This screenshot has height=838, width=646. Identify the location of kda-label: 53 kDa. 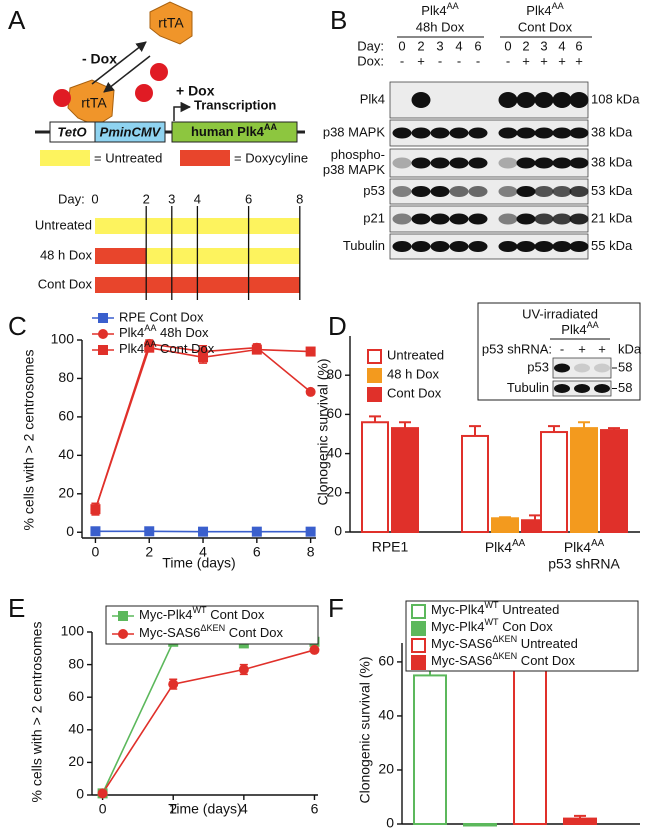
(612, 190).